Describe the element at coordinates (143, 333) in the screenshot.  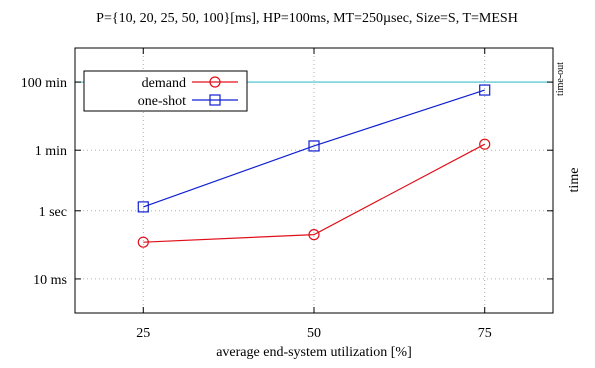
I see `x-tick-label: 25` at that location.